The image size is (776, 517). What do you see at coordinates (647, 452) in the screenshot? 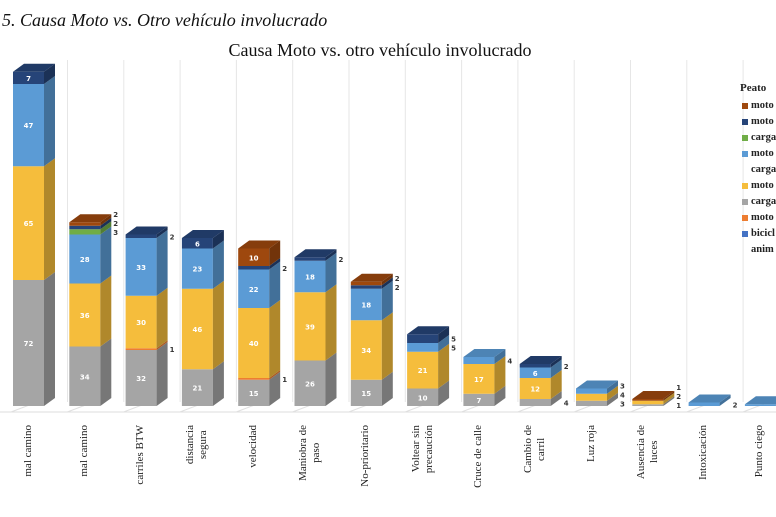
I see `x-tick-label: Ausencia de luces` at bounding box center [647, 452].